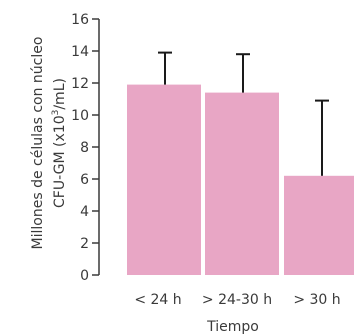 This screenshot has height=335, width=354. Describe the element at coordinates (80, 84) in the screenshot. I see `y-tick-label: 12` at that location.